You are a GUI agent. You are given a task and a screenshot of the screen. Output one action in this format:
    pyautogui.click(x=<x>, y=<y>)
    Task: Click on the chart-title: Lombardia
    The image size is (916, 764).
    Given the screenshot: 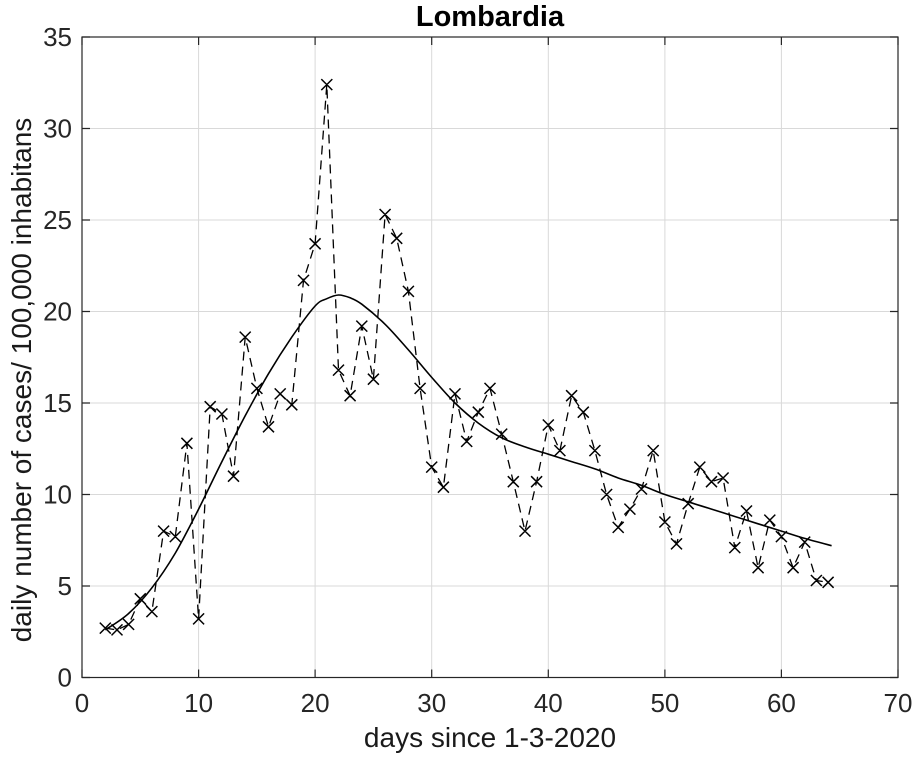 What is the action you would take?
    pyautogui.click(x=490, y=17)
    